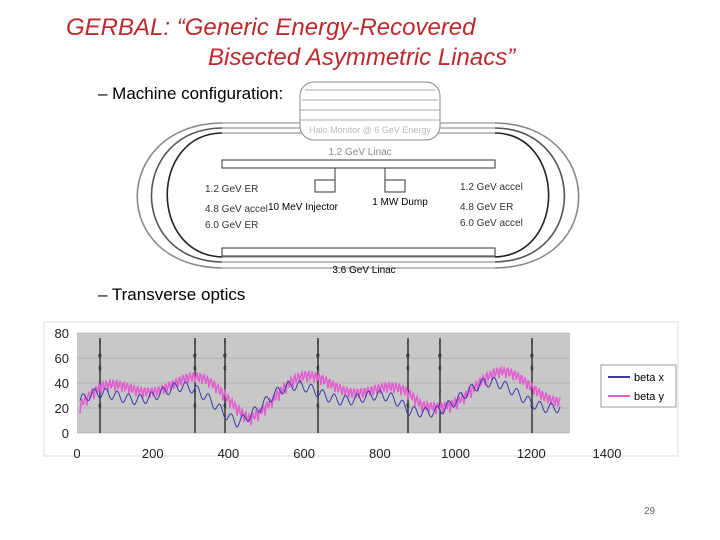 The width and height of the screenshot is (720, 540). What do you see at coordinates (455, 453) in the screenshot?
I see `x-tick-label: 1000` at bounding box center [455, 453].